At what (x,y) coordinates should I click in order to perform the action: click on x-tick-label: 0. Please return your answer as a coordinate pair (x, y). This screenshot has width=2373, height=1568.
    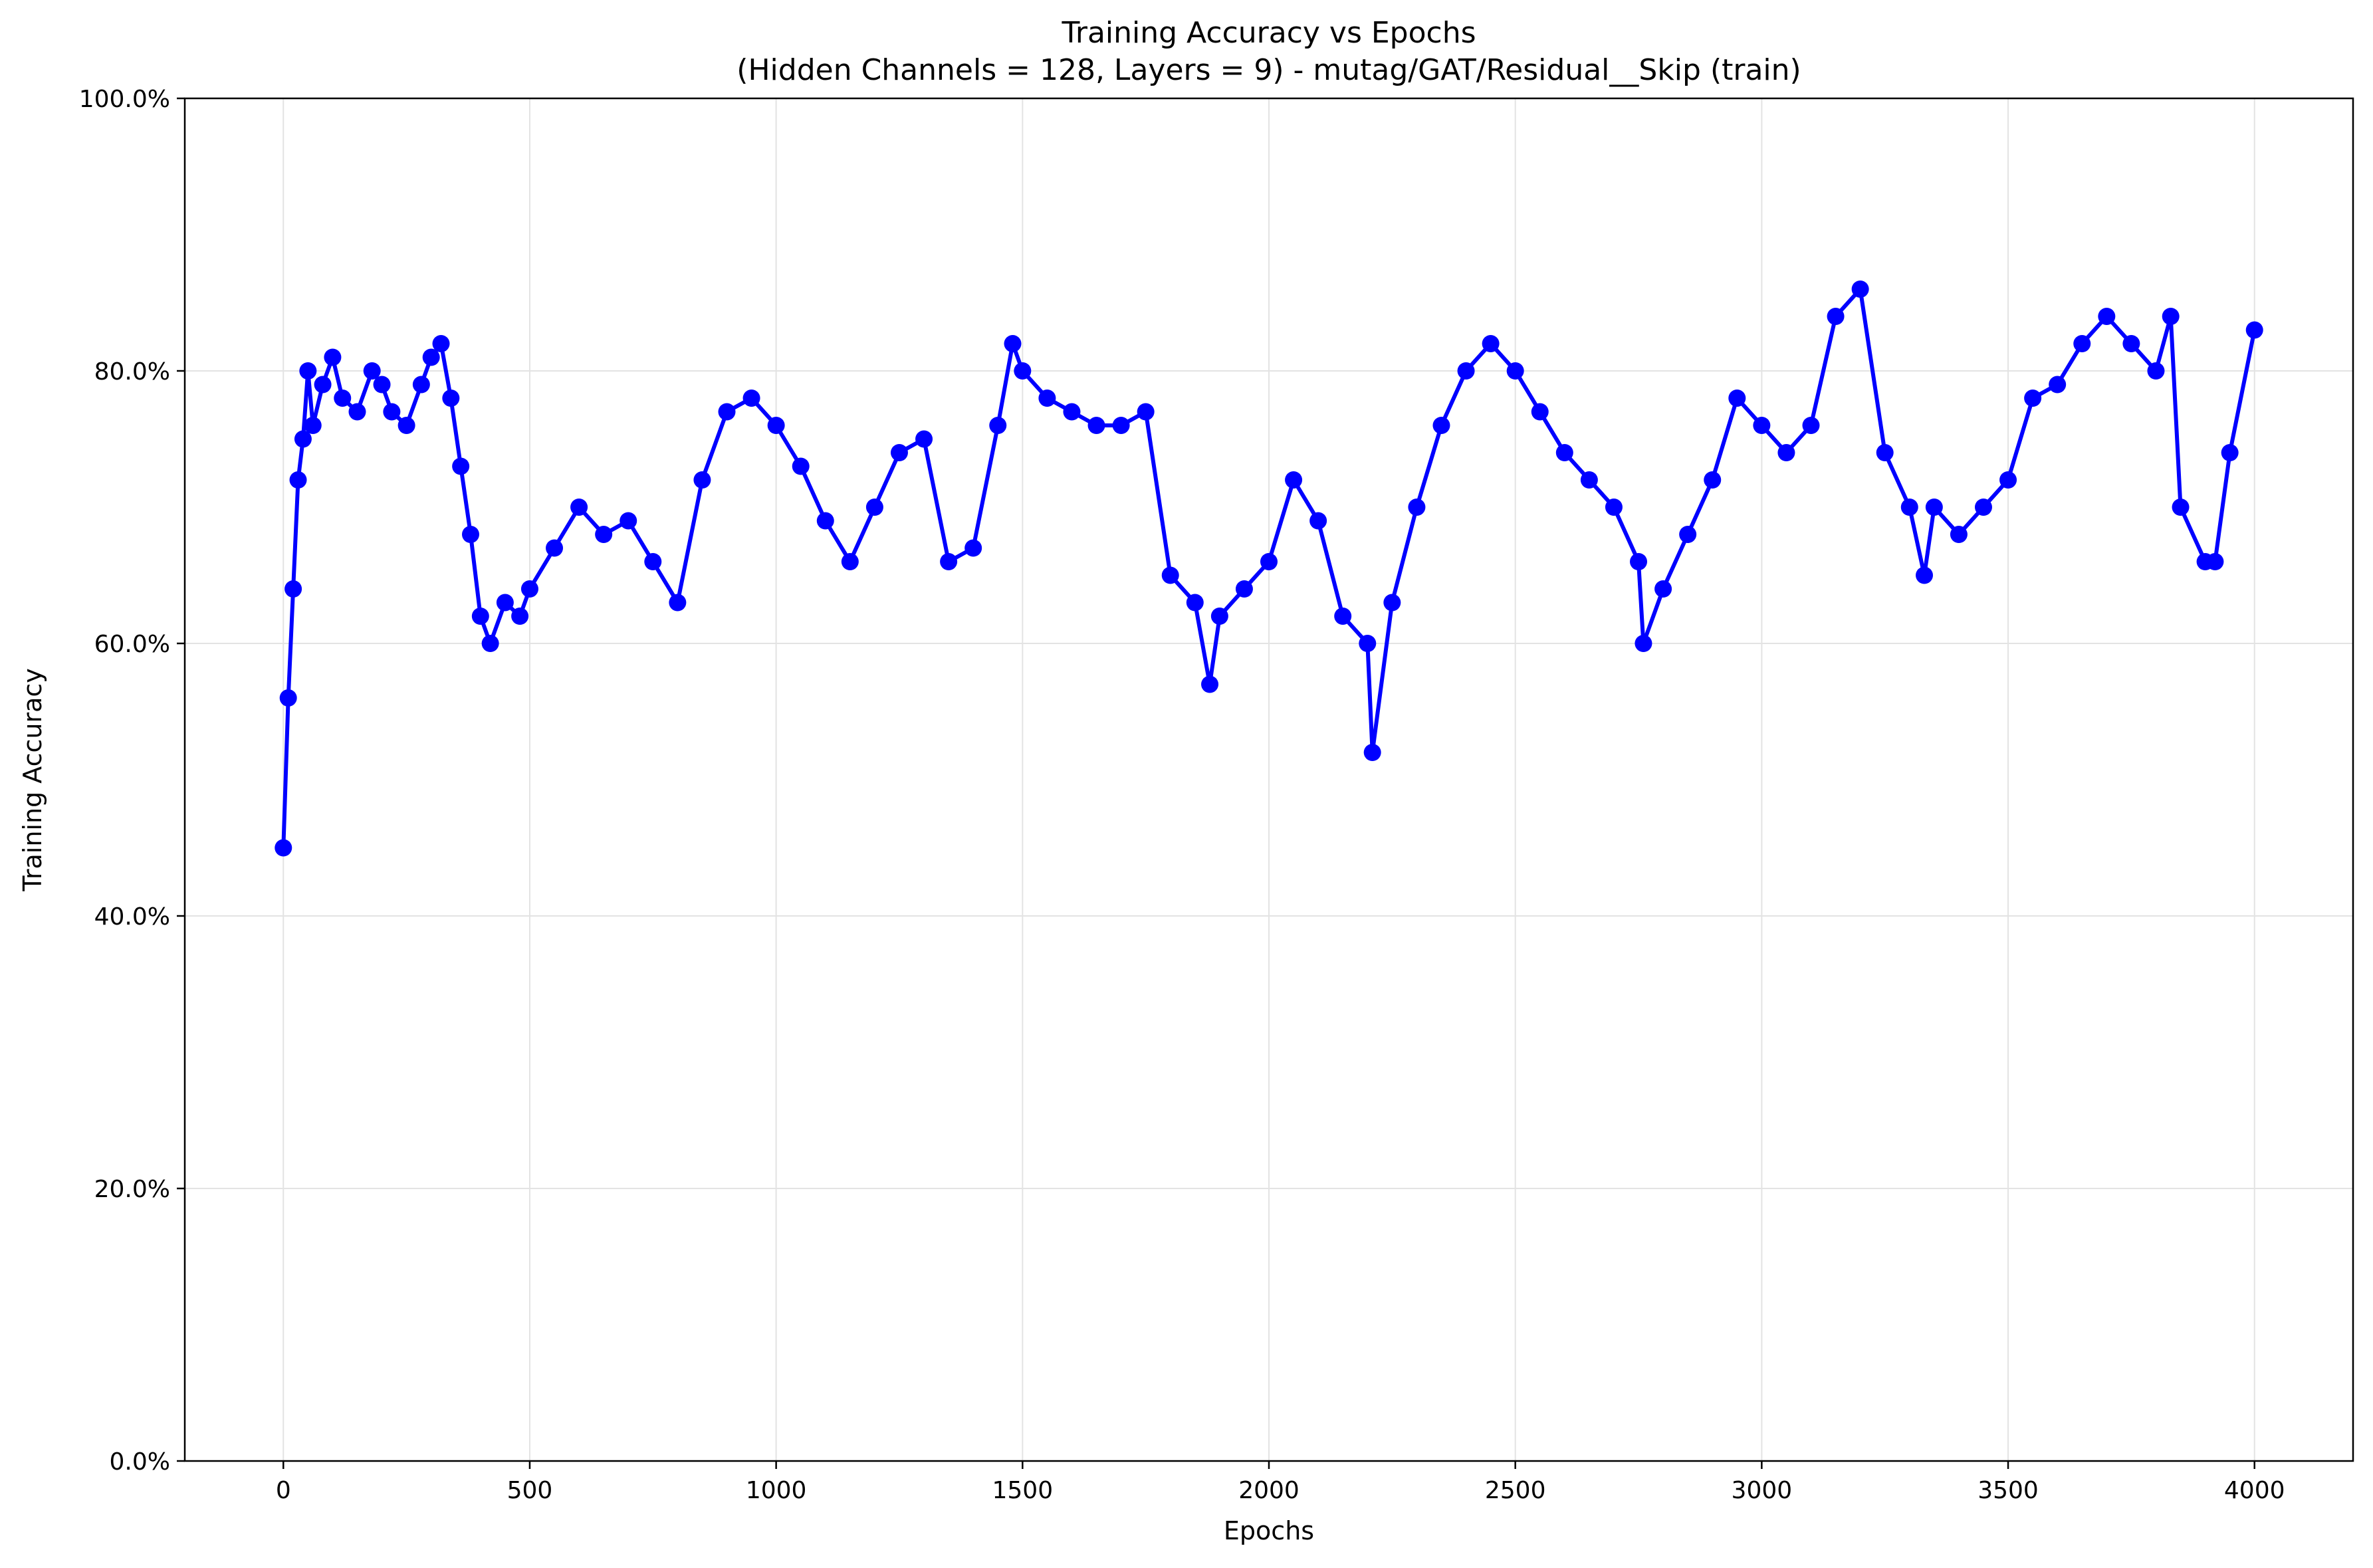
    Looking at the image, I should click on (283, 1490).